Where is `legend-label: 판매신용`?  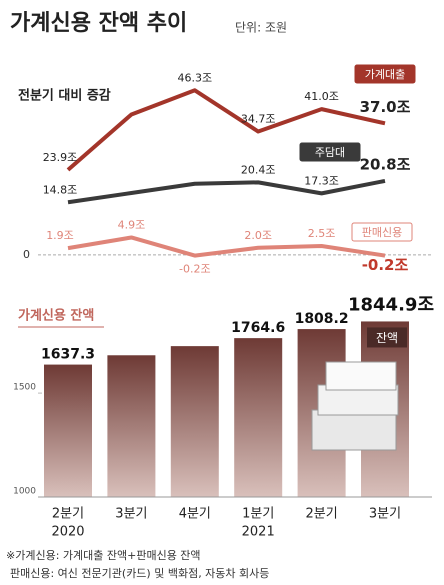 legend-label: 판매신용 is located at coordinates (382, 232).